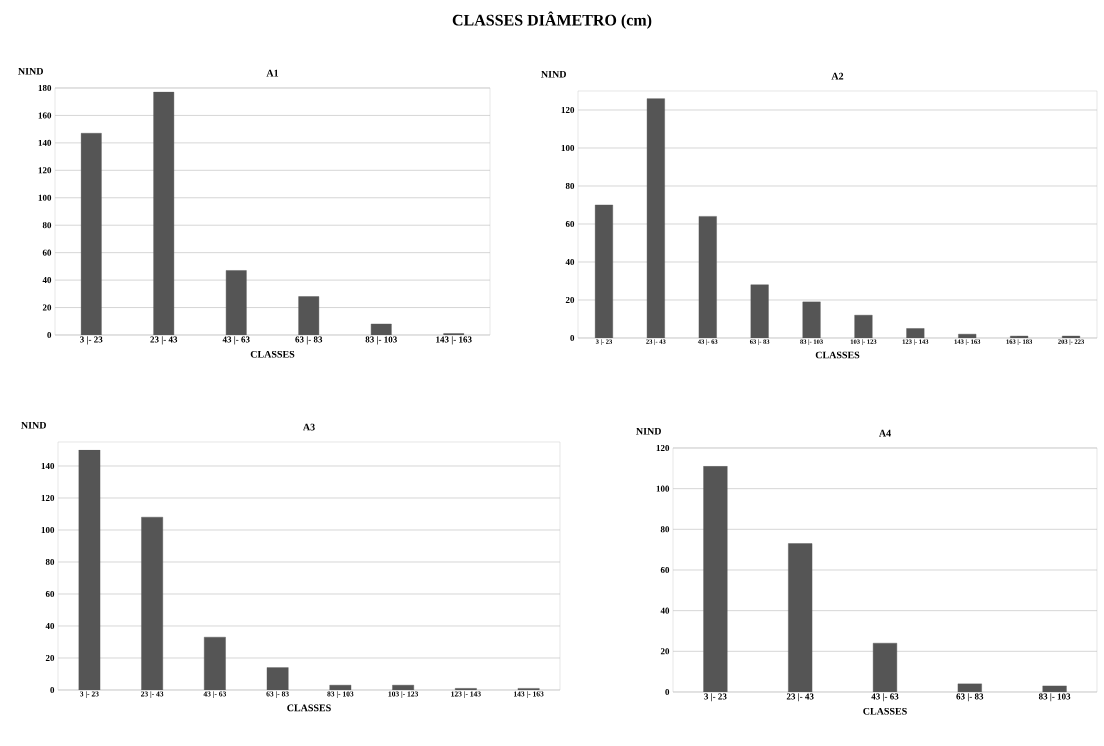 Image resolution: width=1104 pixels, height=746 pixels. I want to click on chart-title: A4, so click(884, 433).